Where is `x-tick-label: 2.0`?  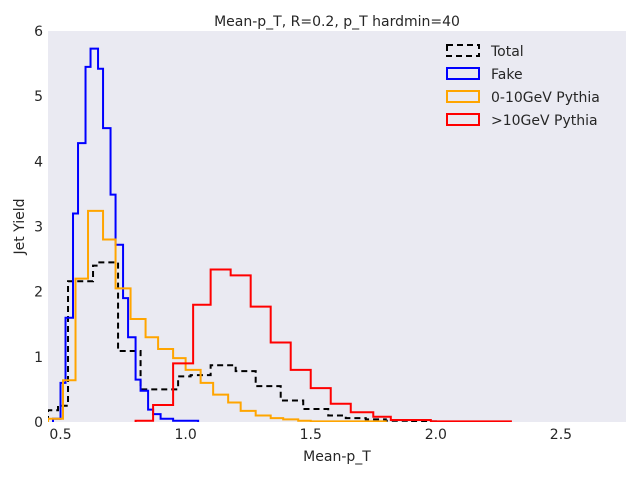 x-tick-label: 2.0 is located at coordinates (436, 435).